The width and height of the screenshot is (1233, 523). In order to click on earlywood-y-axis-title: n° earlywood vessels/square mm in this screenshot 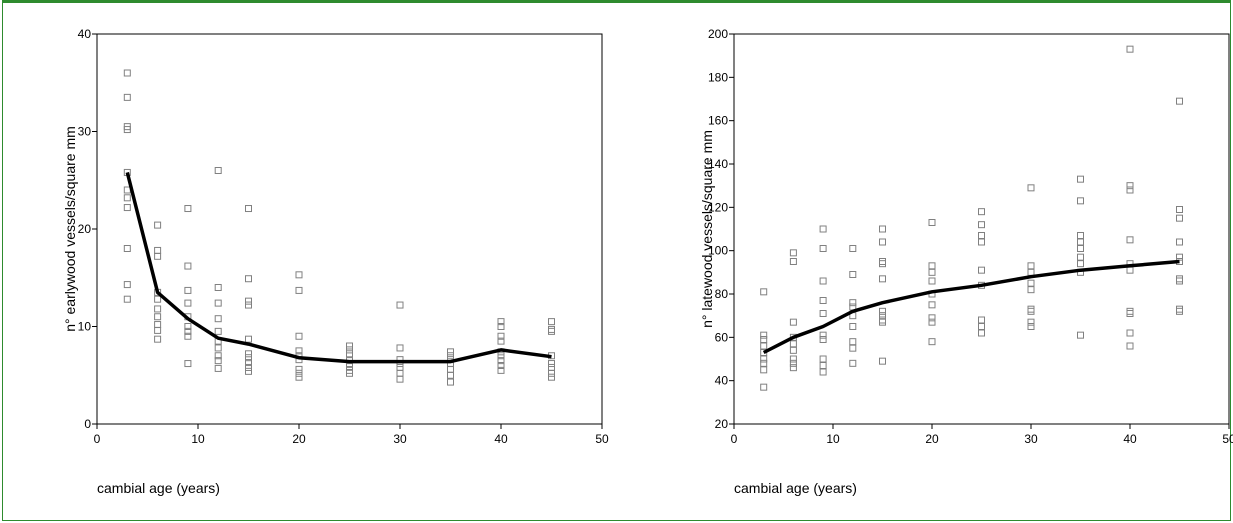, I will do `click(70, 229)`.